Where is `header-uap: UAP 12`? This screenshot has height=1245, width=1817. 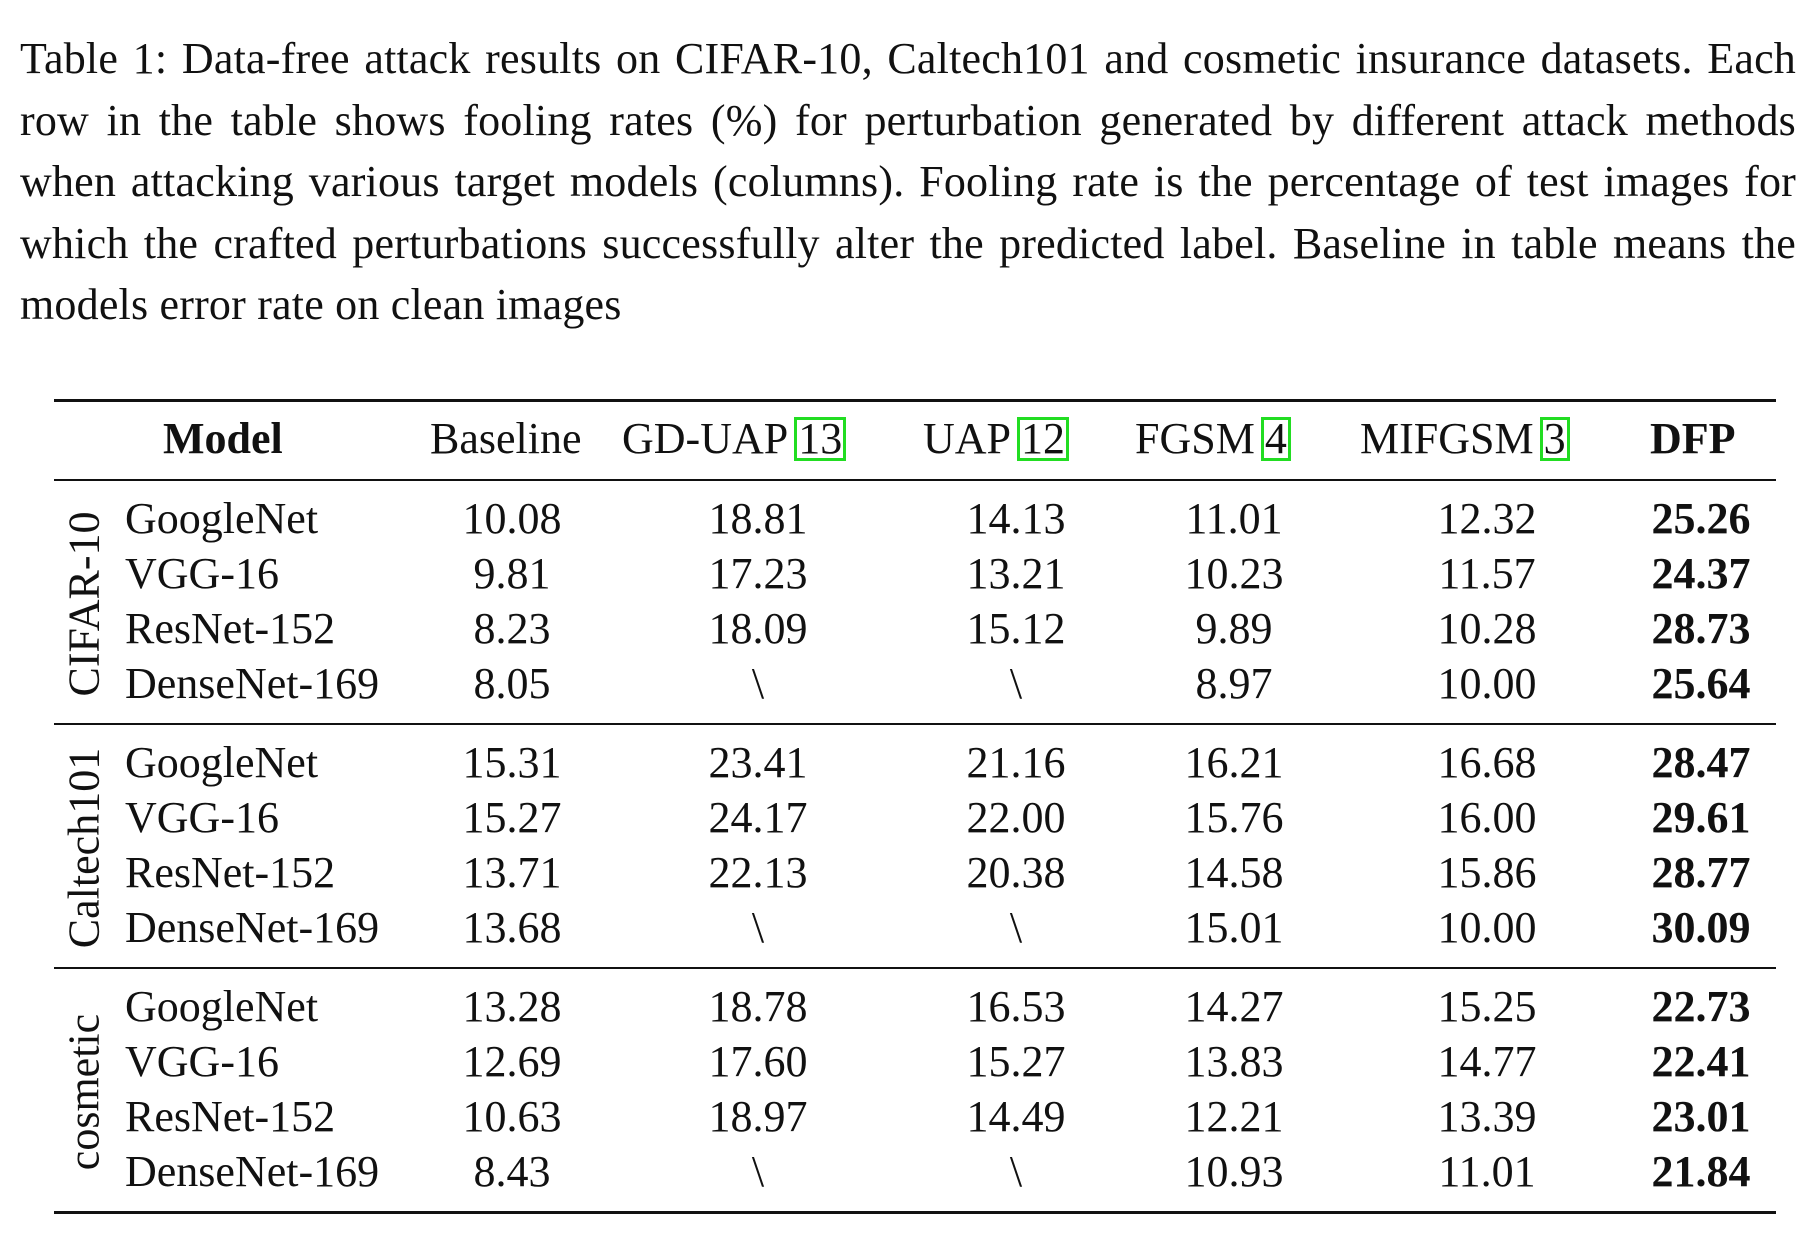 header-uap: UAP 12 is located at coordinates (996, 439).